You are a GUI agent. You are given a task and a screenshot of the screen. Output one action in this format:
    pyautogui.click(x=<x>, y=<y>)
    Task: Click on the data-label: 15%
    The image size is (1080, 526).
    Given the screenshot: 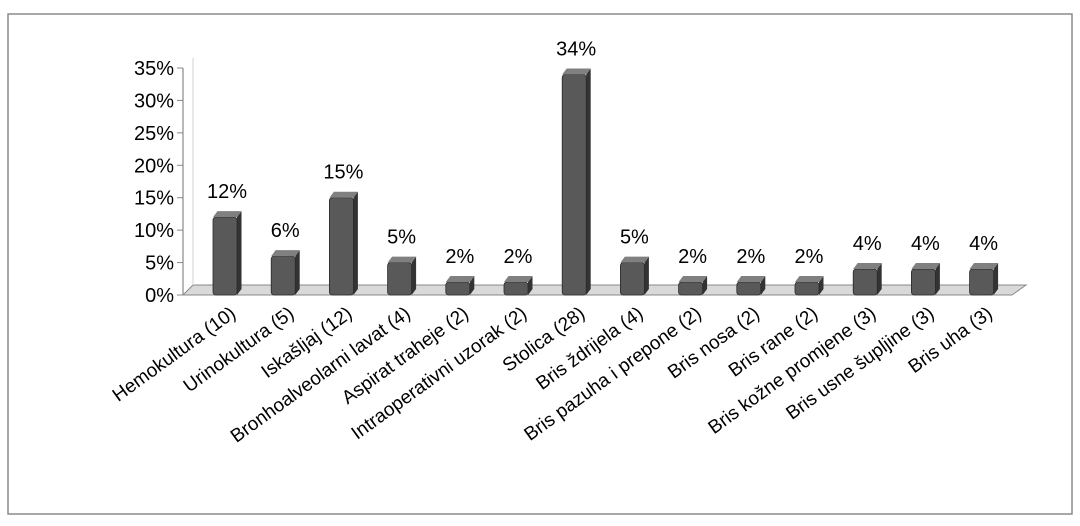 What is the action you would take?
    pyautogui.click(x=343, y=173)
    